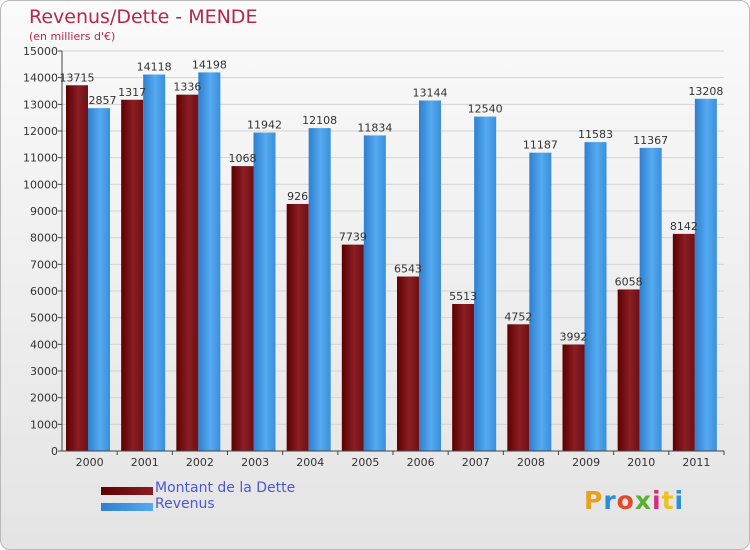 This screenshot has height=550, width=750. What do you see at coordinates (209, 64) in the screenshot?
I see `data-label-revenus: 14198` at bounding box center [209, 64].